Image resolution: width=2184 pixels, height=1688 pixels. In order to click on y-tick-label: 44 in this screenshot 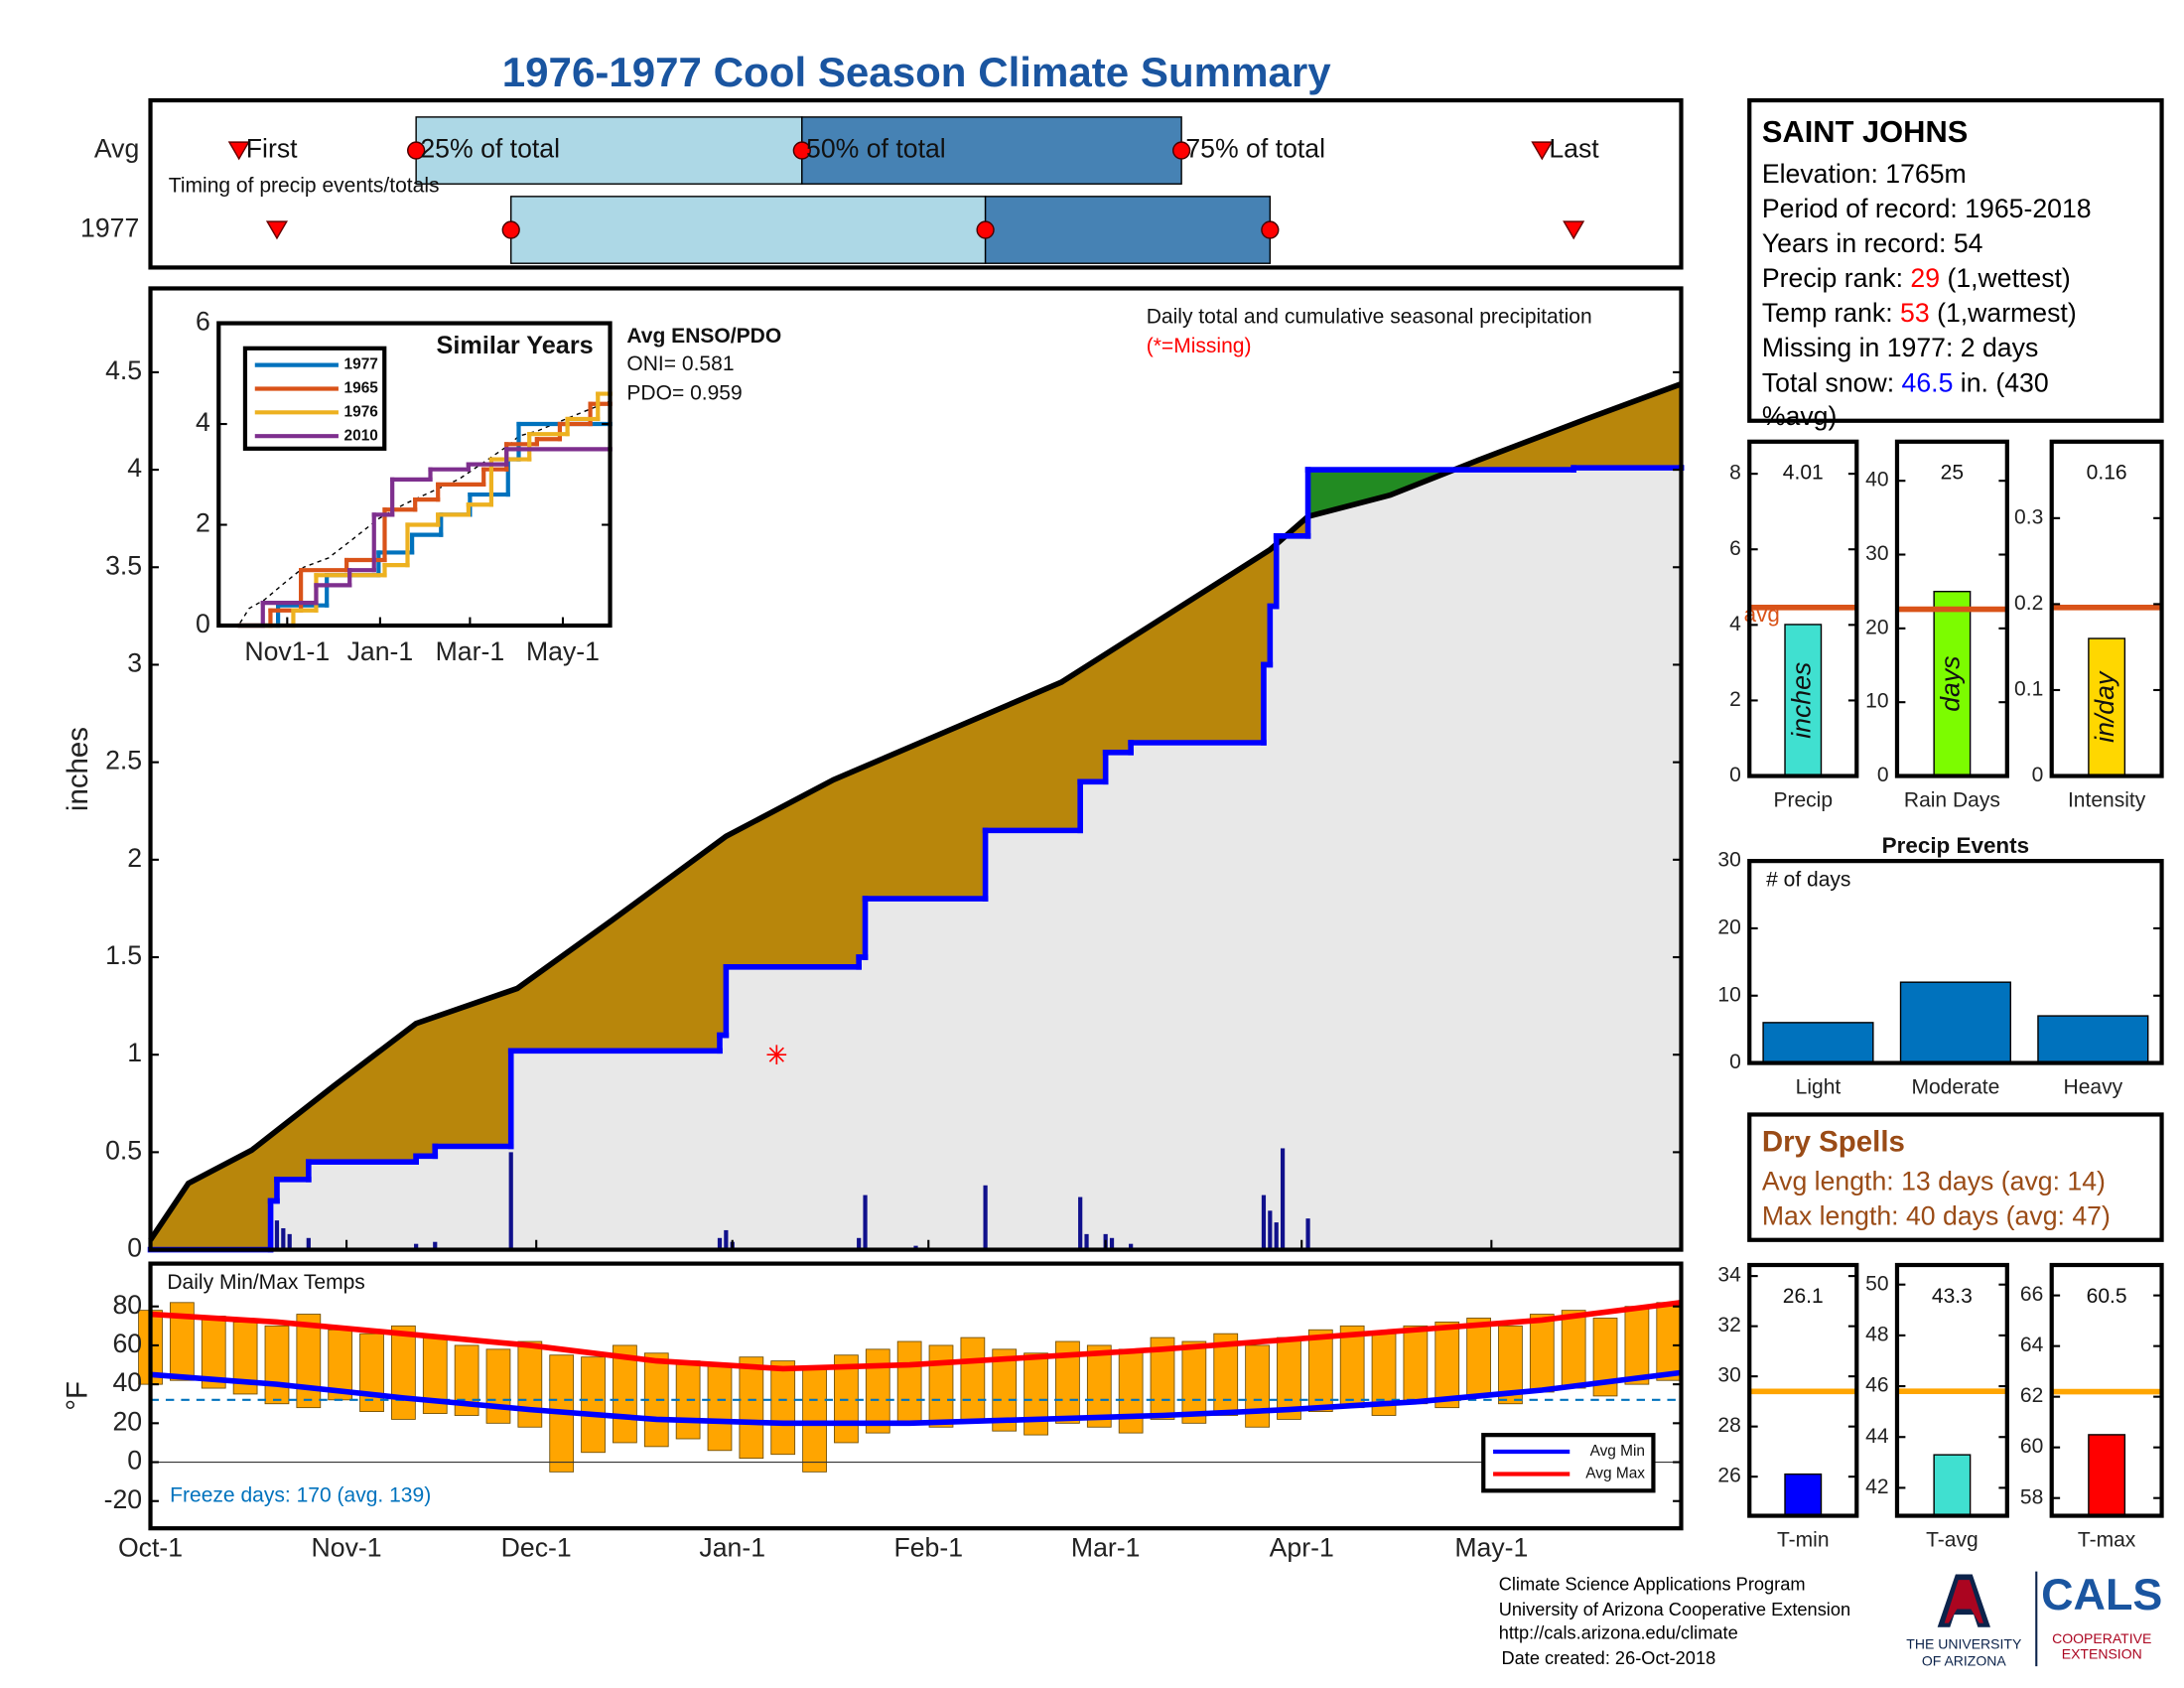, I will do `click(1877, 1436)`.